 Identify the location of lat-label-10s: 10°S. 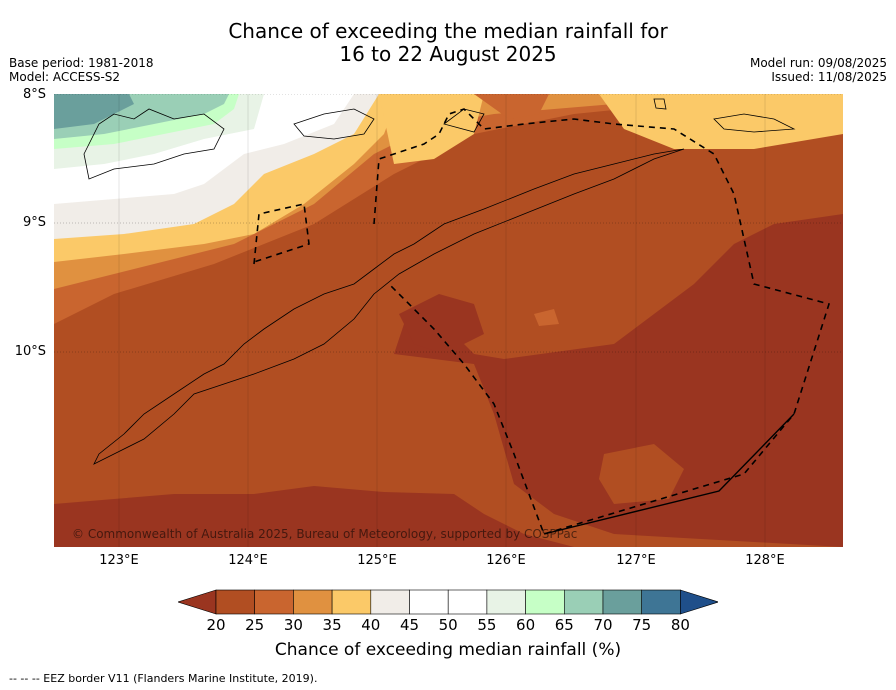
(30, 351).